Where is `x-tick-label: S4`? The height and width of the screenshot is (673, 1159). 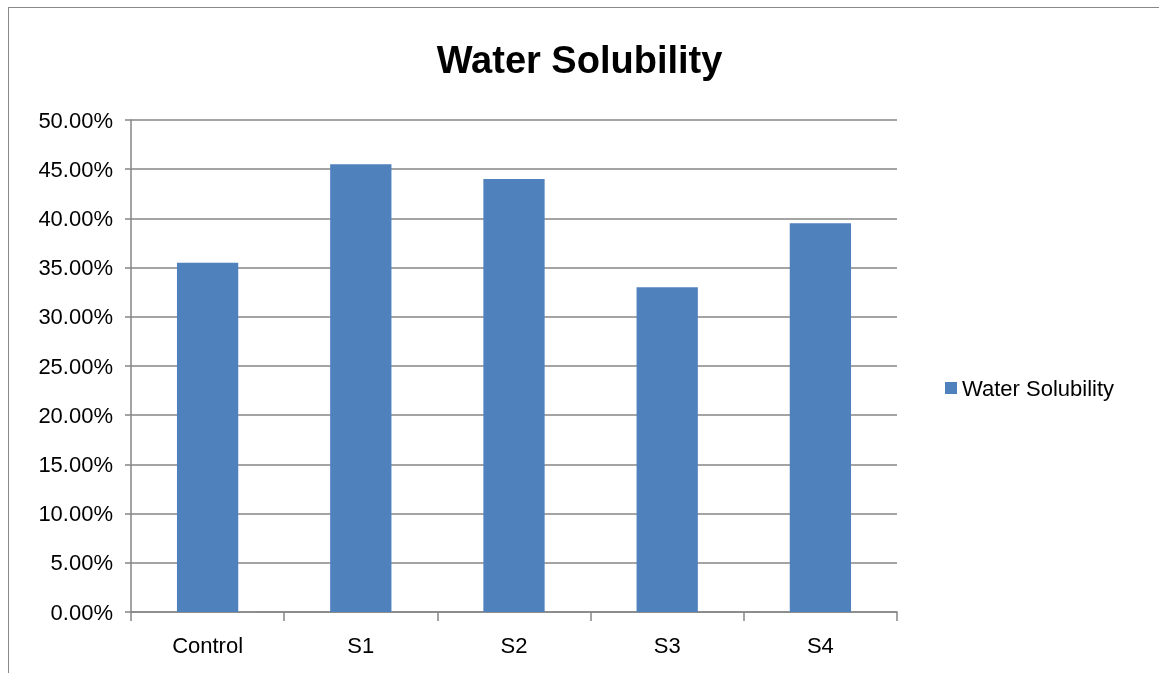 x-tick-label: S4 is located at coordinates (820, 645).